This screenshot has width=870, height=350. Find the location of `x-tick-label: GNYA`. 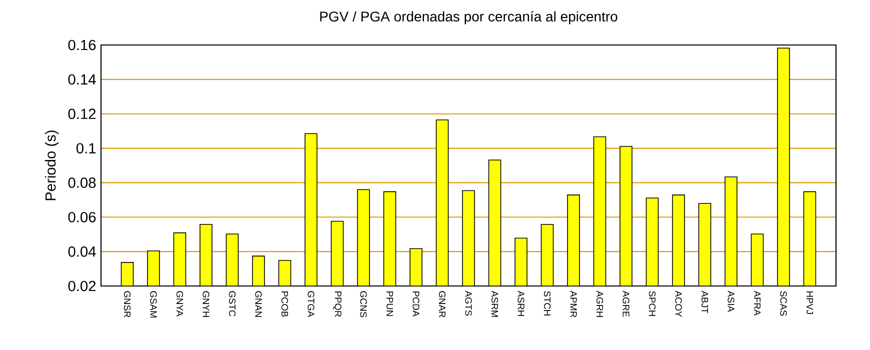

x-tick-label: GNYA is located at coordinates (180, 303).